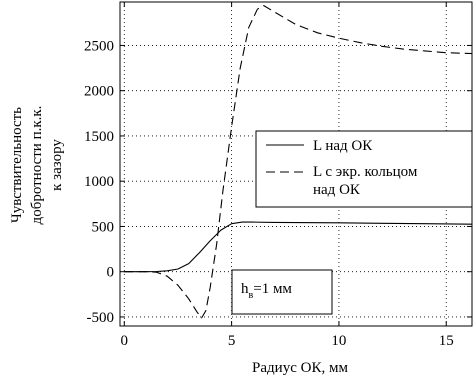  I want to click on legend-label-2-line-2: над ОК, so click(337, 190).